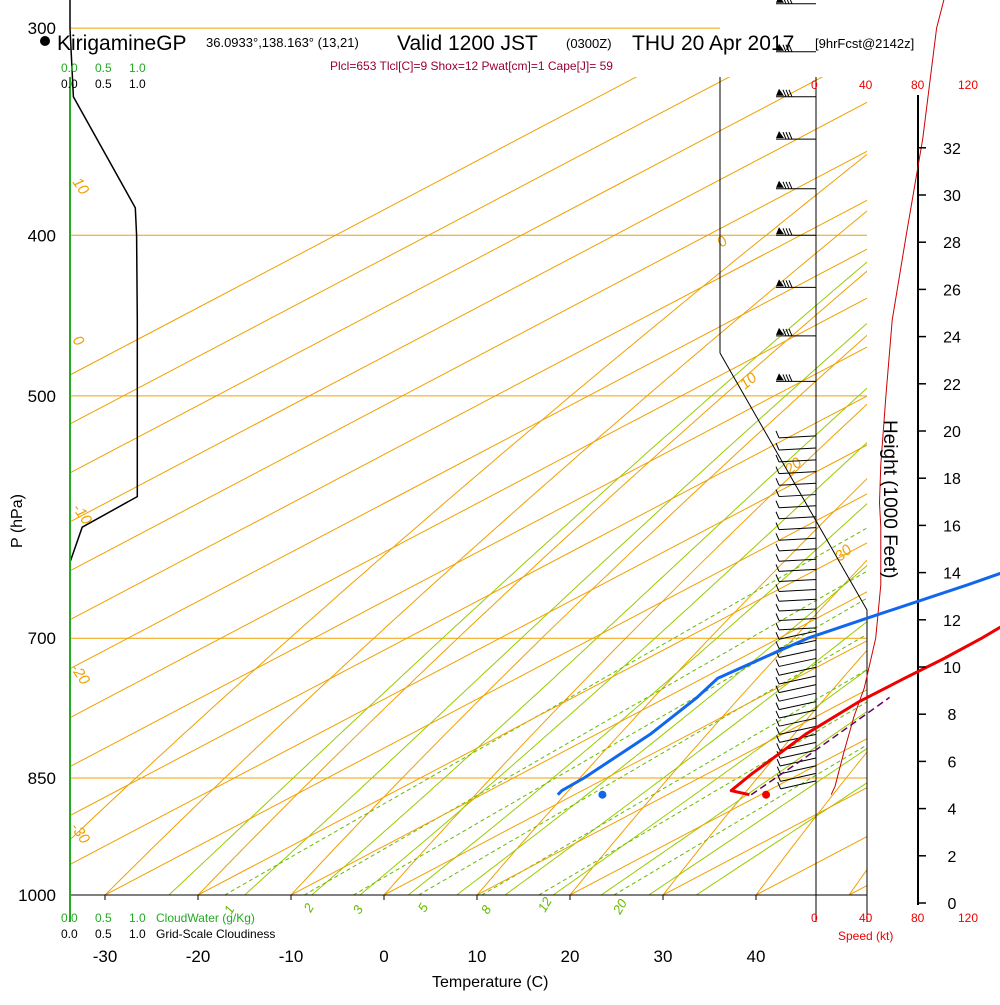  I want to click on x-axis-label: Temperature (C), so click(490, 982).